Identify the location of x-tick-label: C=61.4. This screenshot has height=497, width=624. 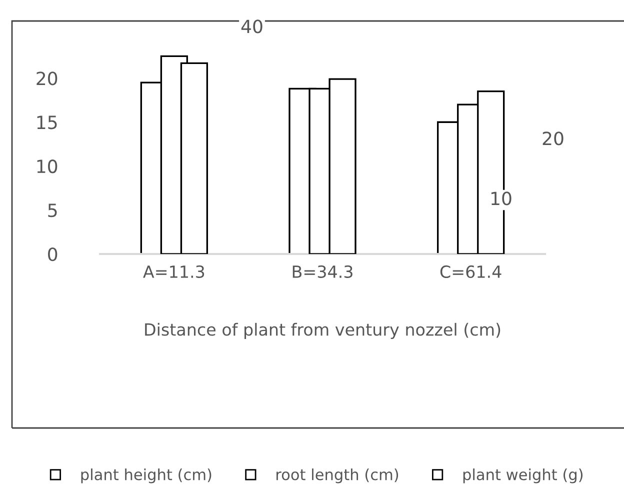
(471, 271).